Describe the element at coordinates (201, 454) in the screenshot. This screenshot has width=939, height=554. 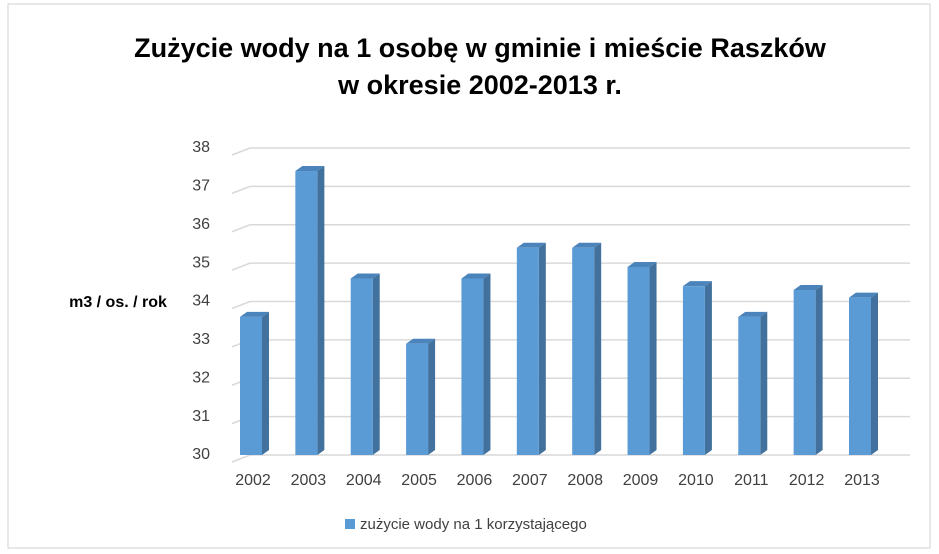
I see `y-tick-label: 30` at that location.